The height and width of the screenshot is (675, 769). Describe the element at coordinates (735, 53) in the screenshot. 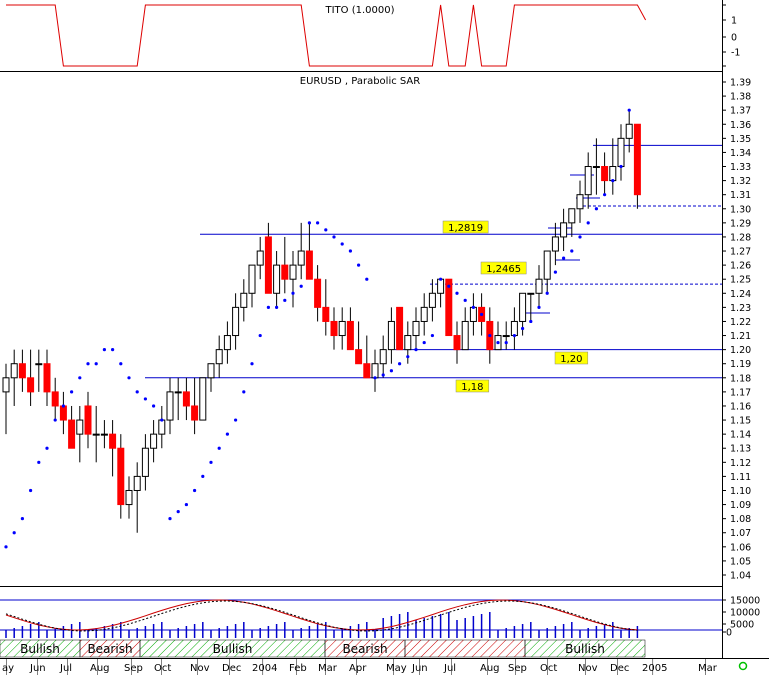

I see `tito-tick-label: -1` at that location.